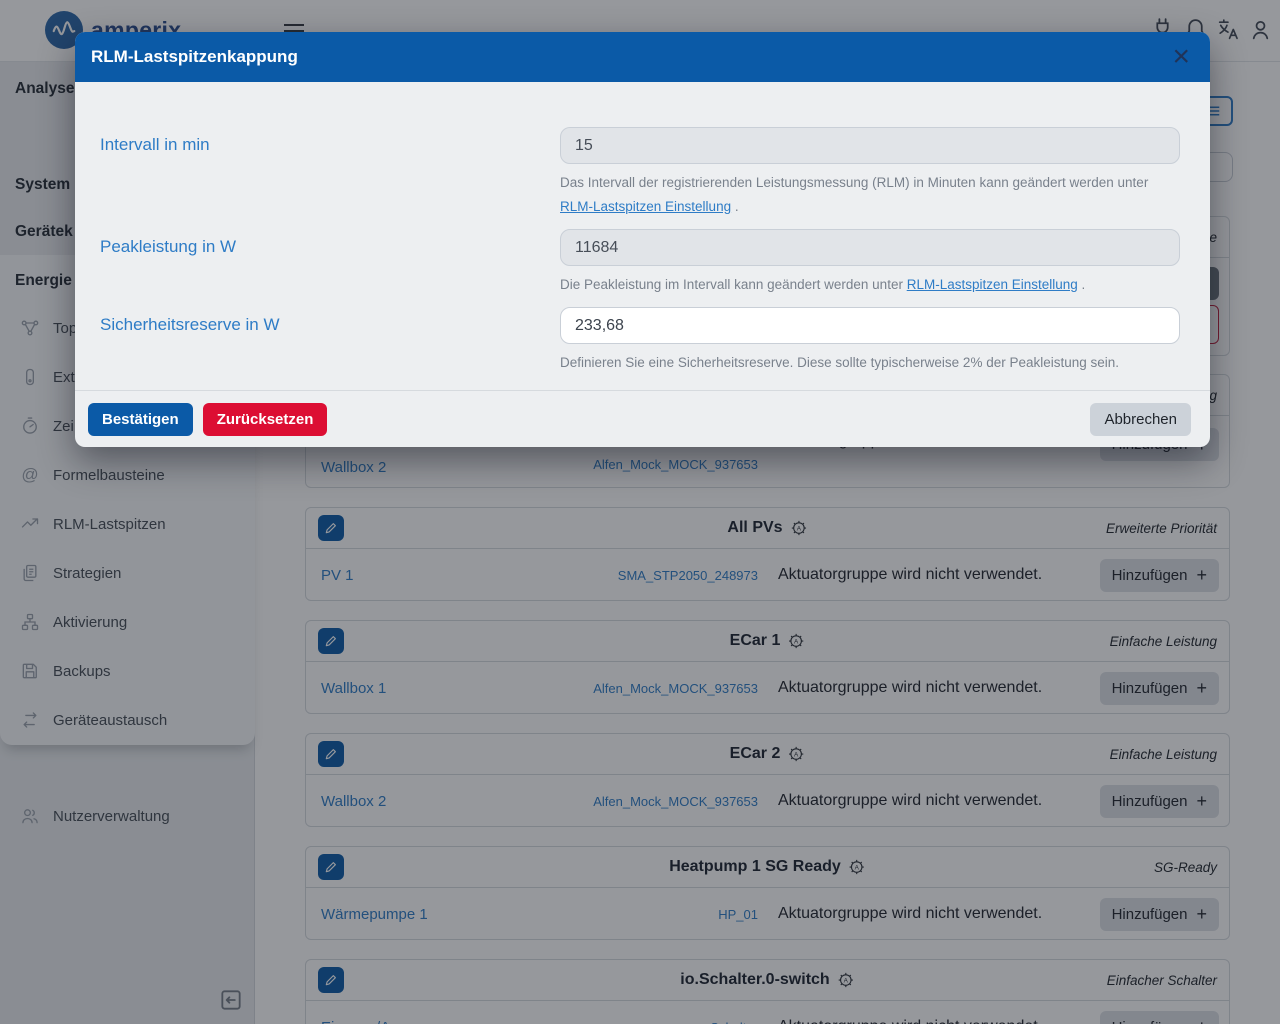 This screenshot has width=1280, height=1024. Describe the element at coordinates (30, 328) in the screenshot. I see `topology-icon` at that location.